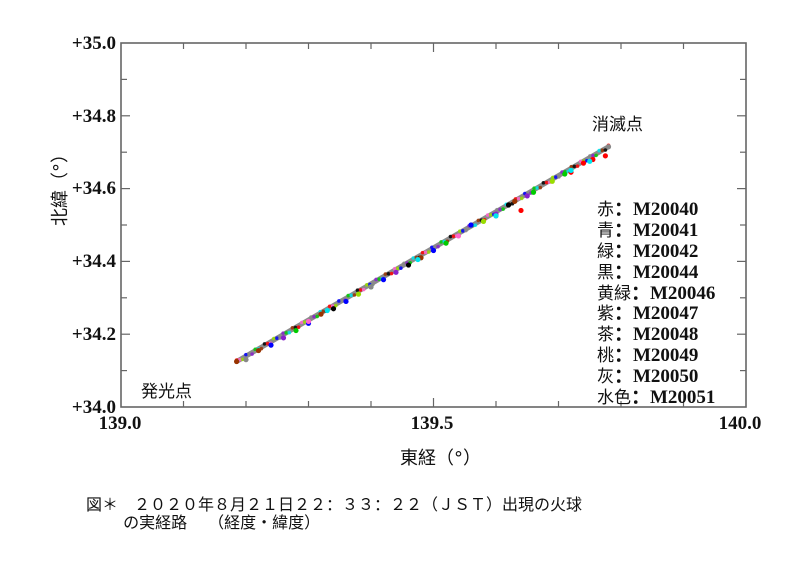  I want to click on y-tick-label: +34.8, so click(93, 116).